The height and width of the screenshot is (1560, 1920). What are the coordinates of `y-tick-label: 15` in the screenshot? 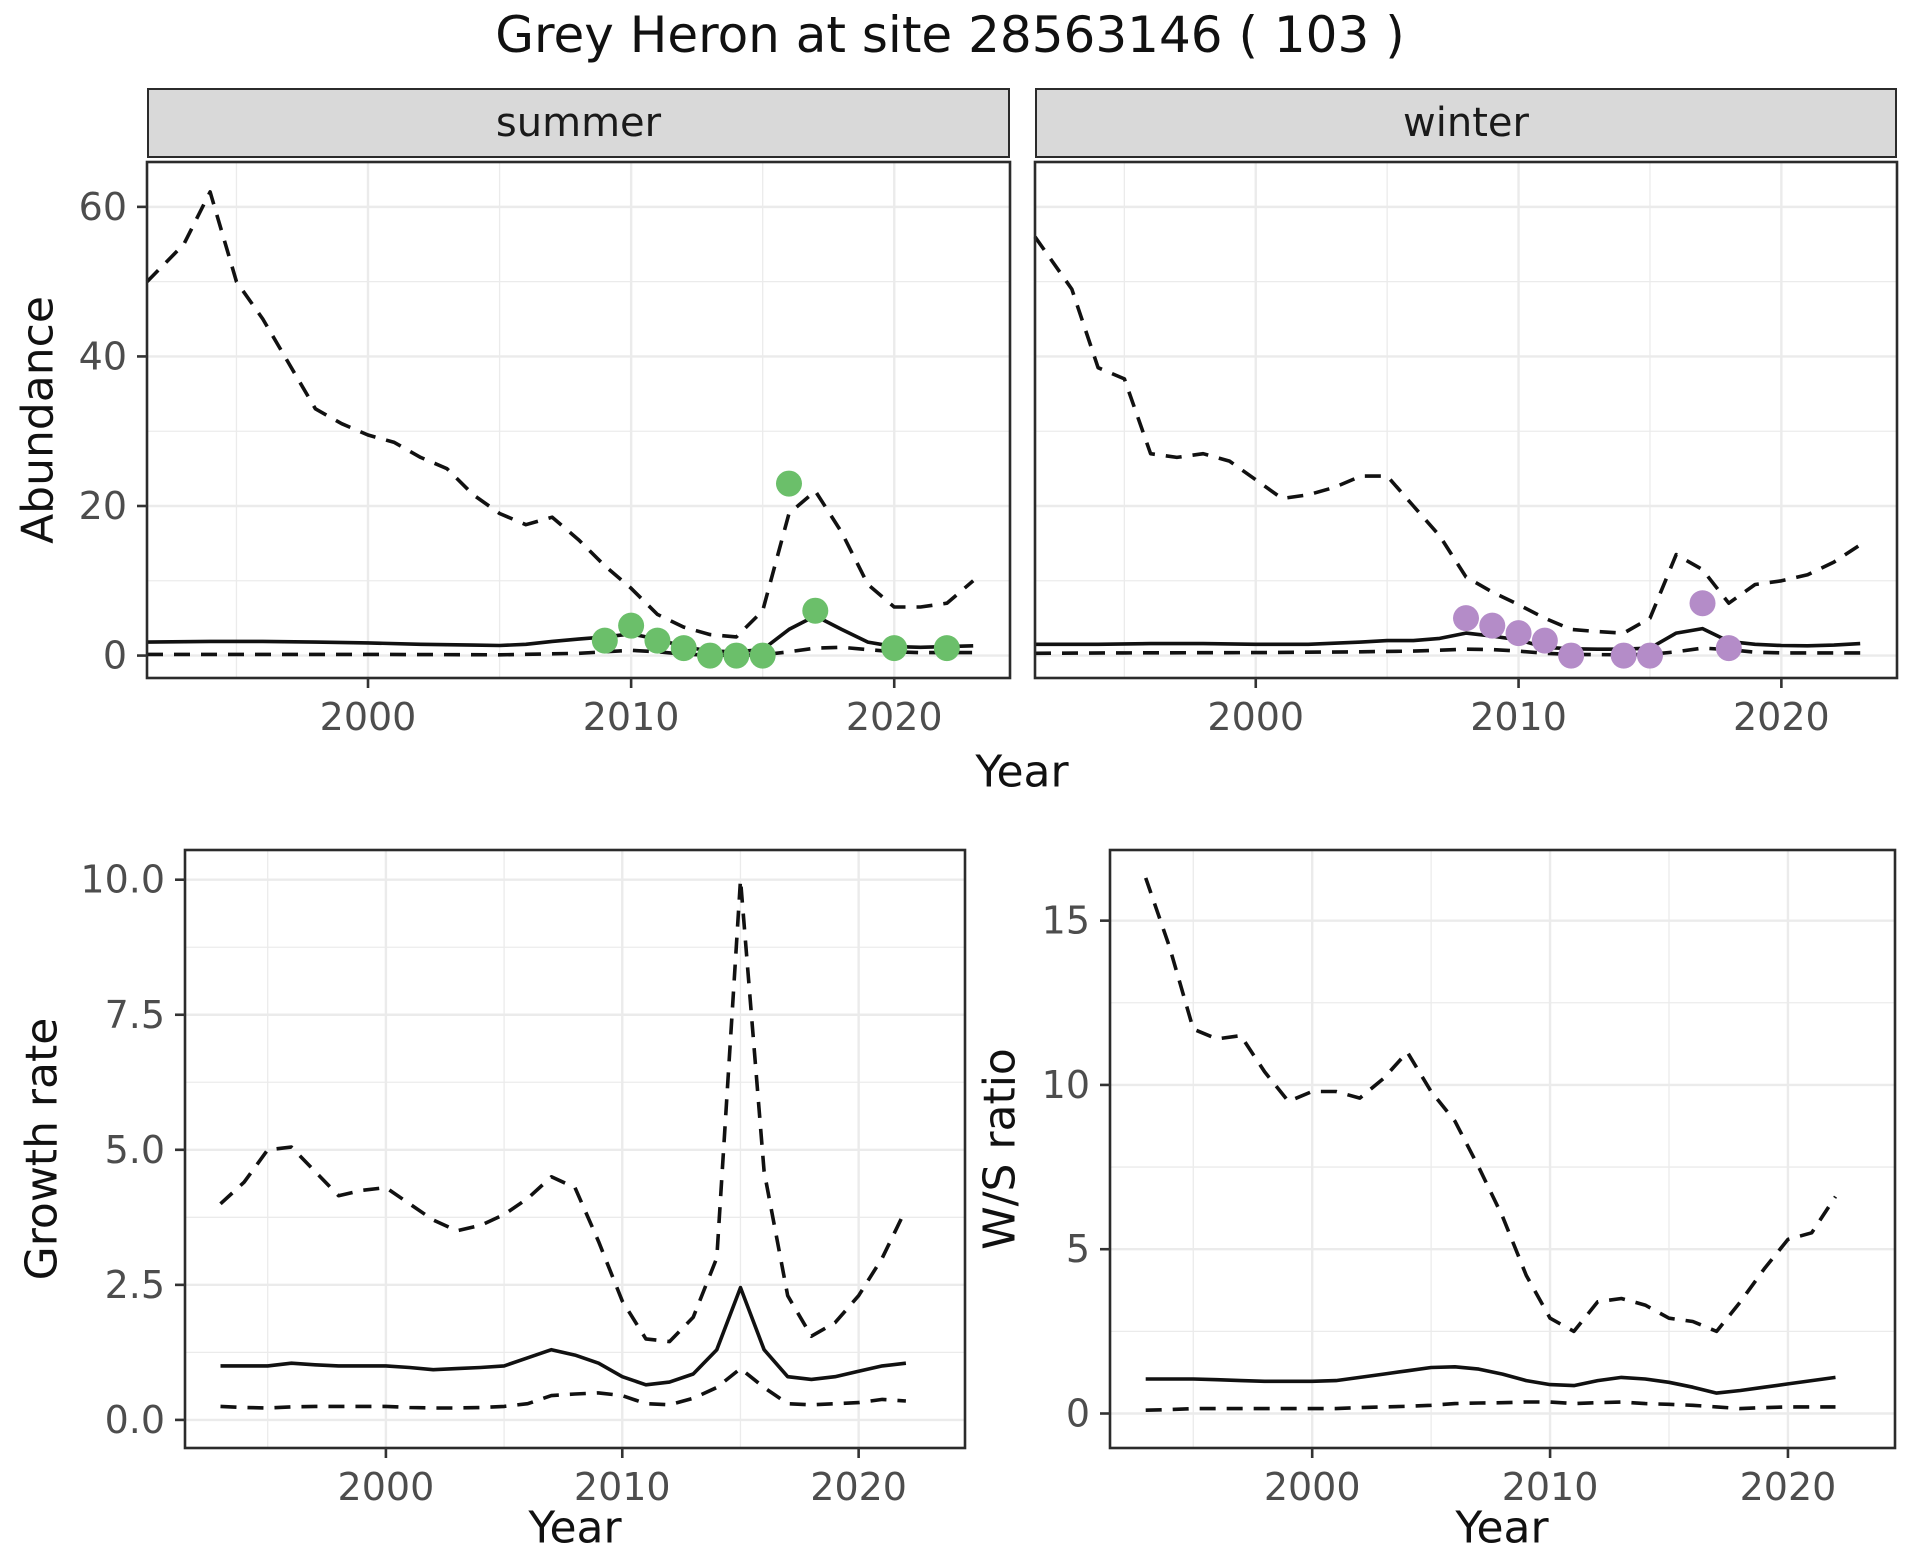 It's located at (1066, 921).